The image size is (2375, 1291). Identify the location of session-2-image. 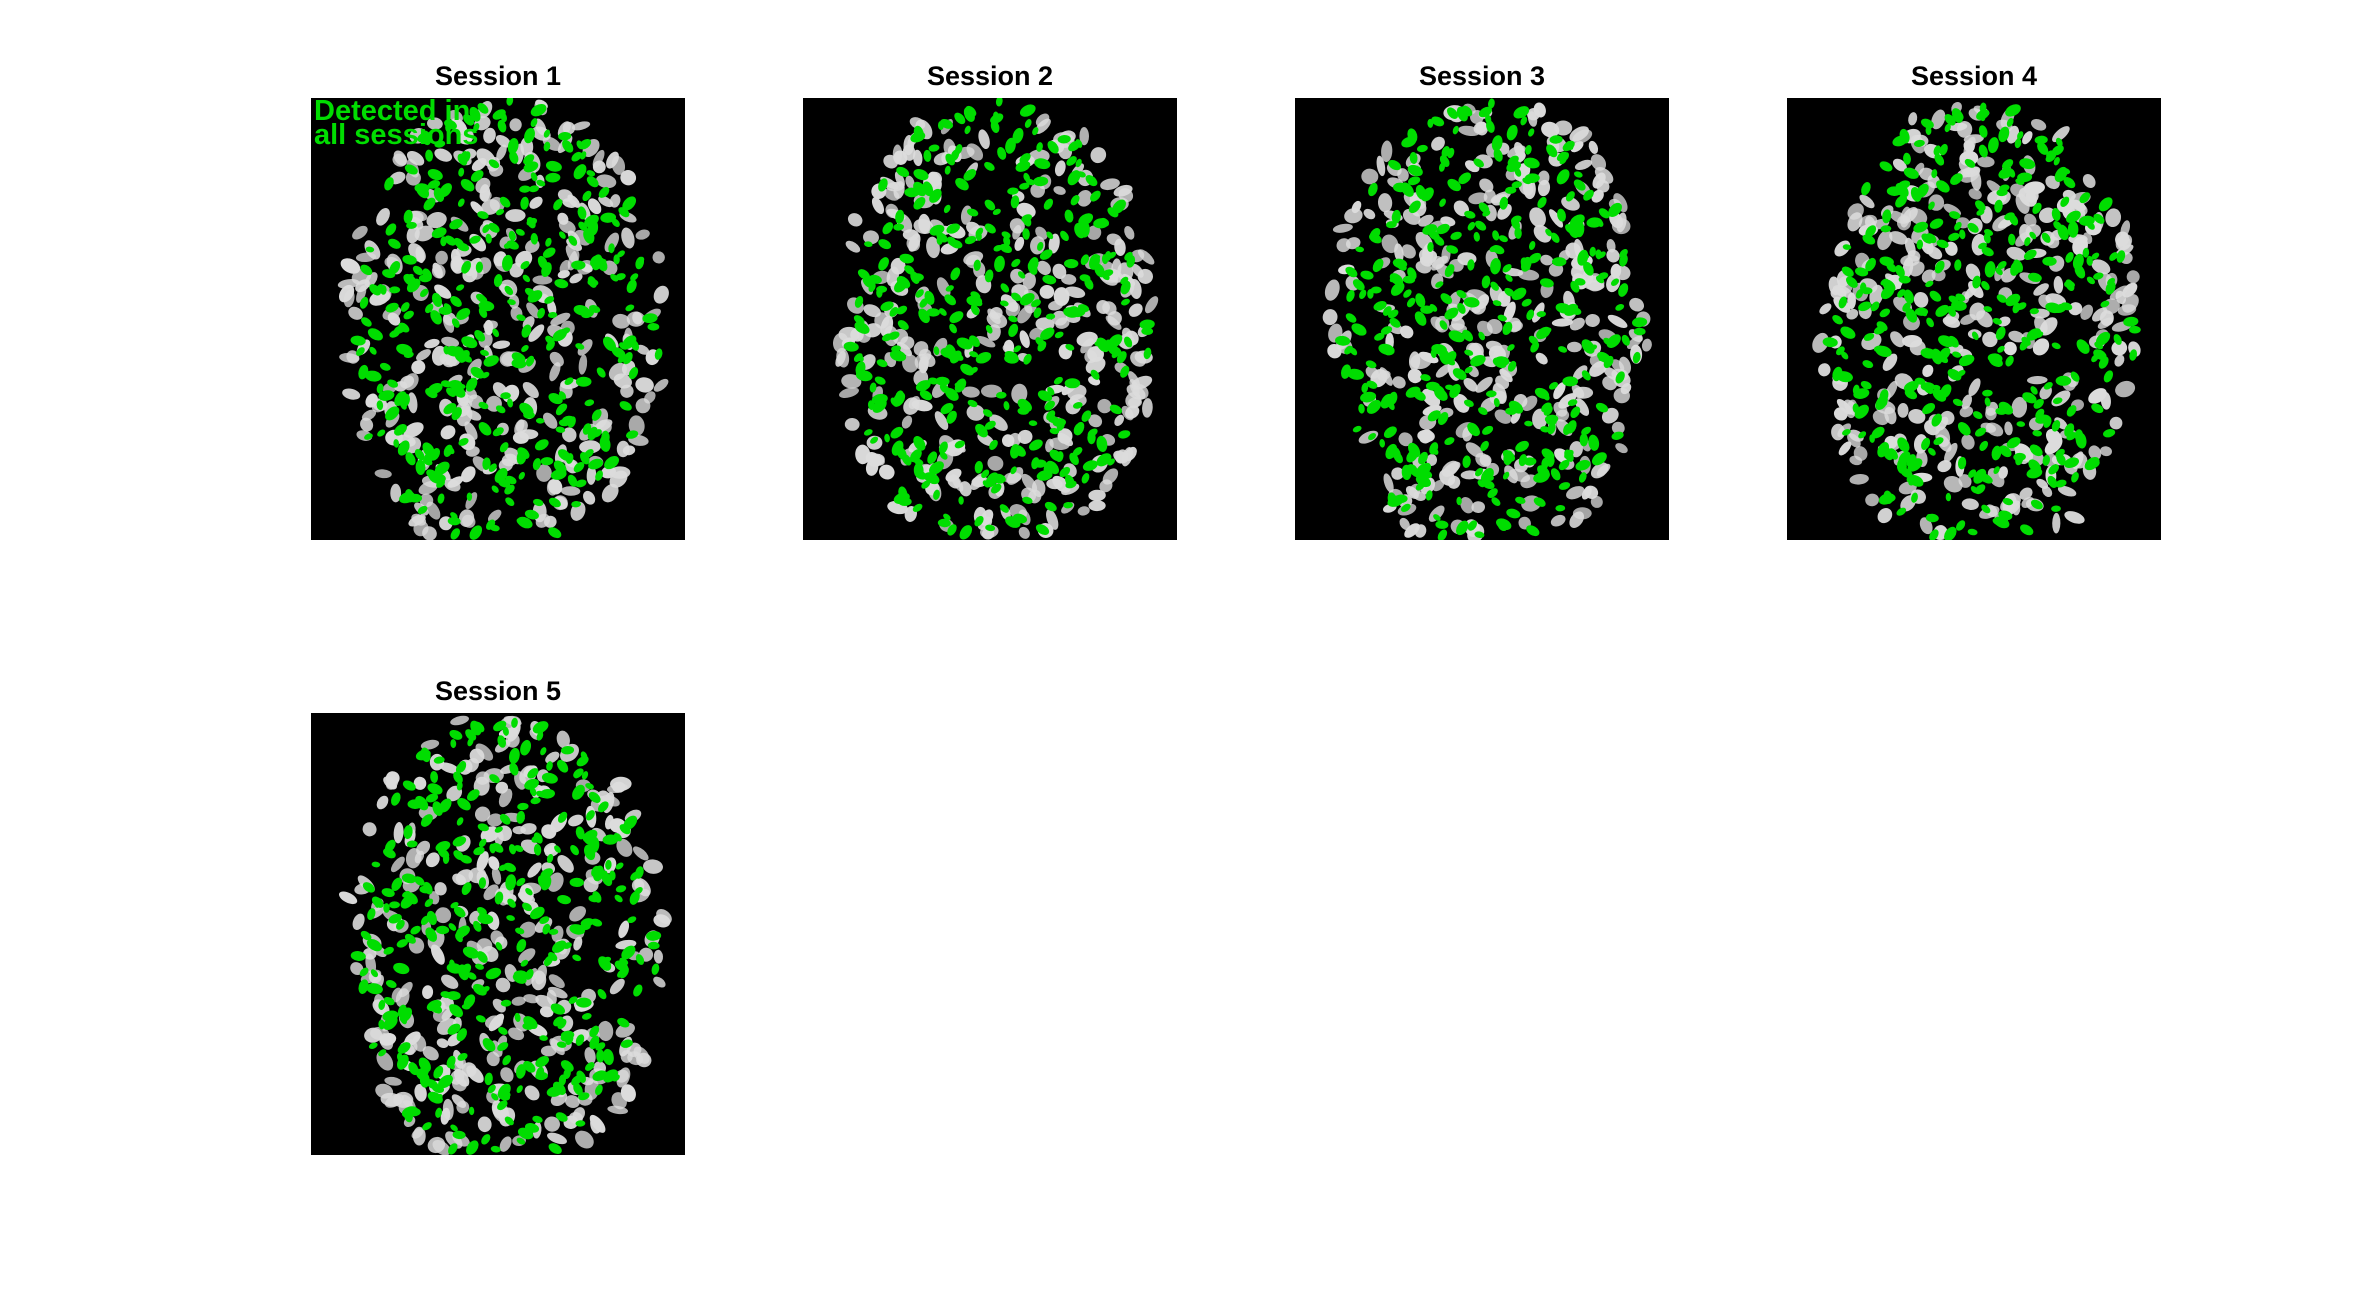
(990, 319).